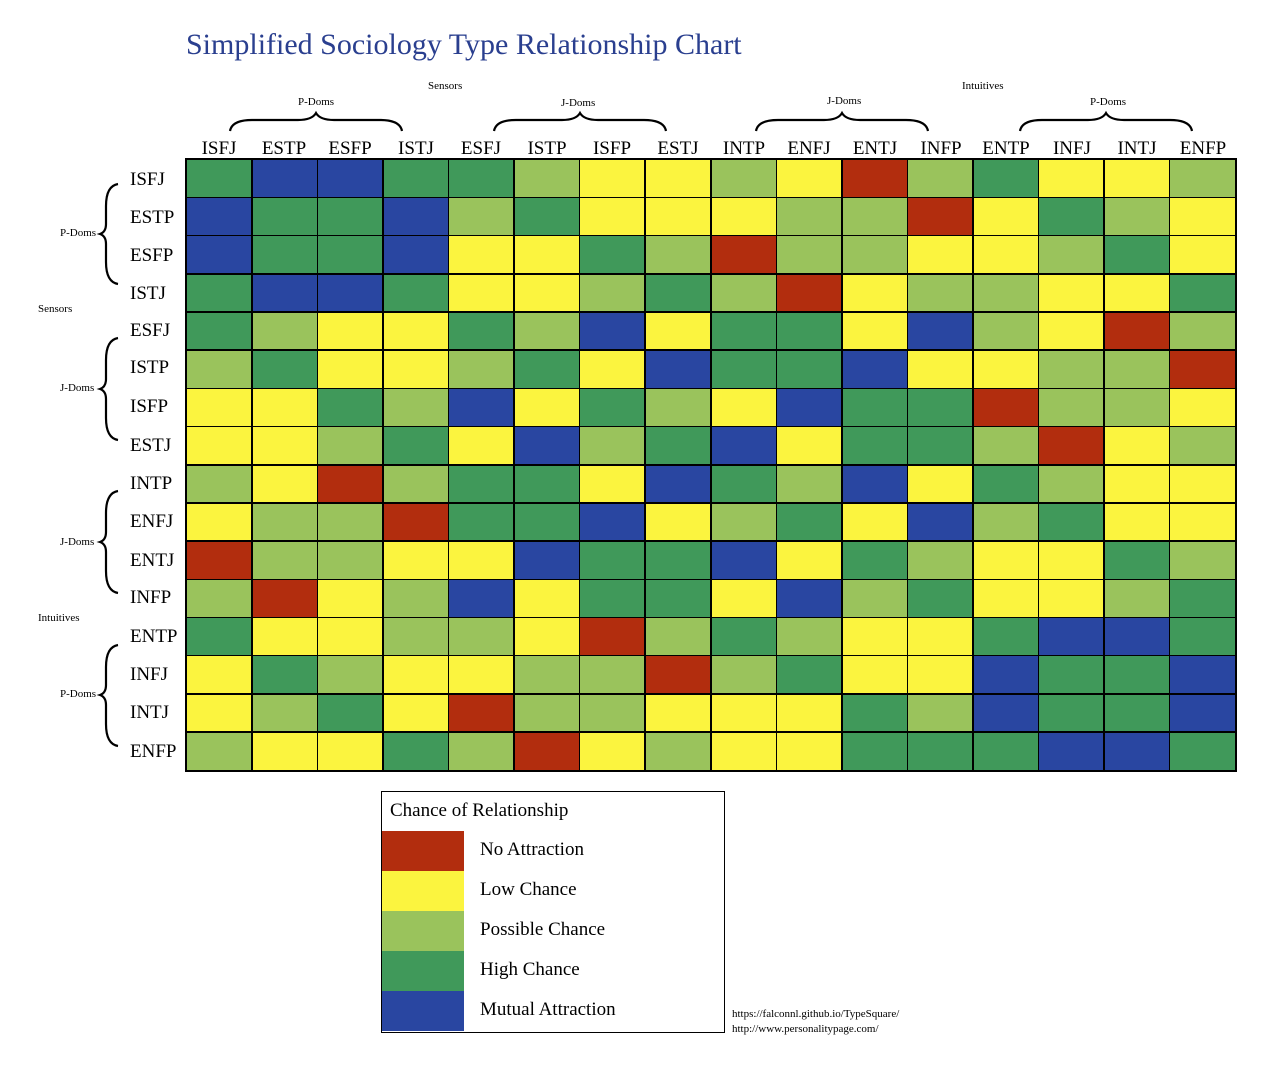  Describe the element at coordinates (677, 293) in the screenshot. I see `cell-istj-estj` at that location.